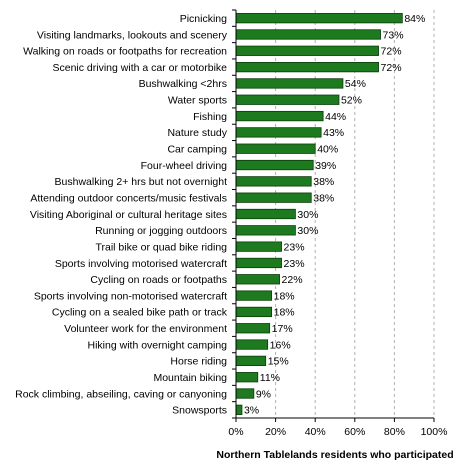 This screenshot has width=466, height=474. What do you see at coordinates (132, 35) in the screenshot?
I see `category-label: Visiting landmarks, lookouts and scenery` at bounding box center [132, 35].